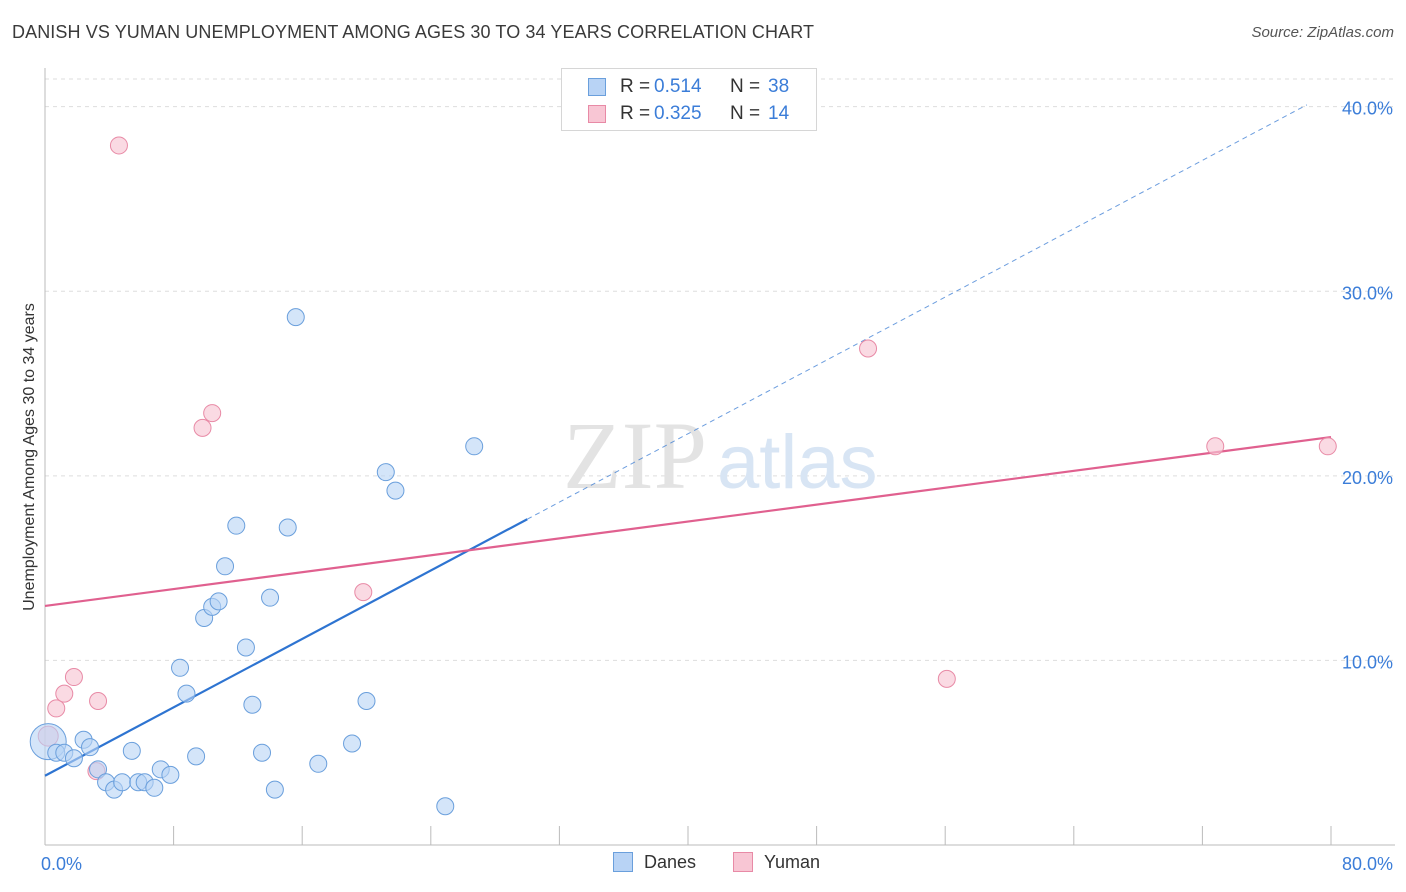 This screenshot has width=1406, height=892. What do you see at coordinates (792, 862) in the screenshot?
I see `bottom-yuman-label: Yuman` at bounding box center [792, 862].